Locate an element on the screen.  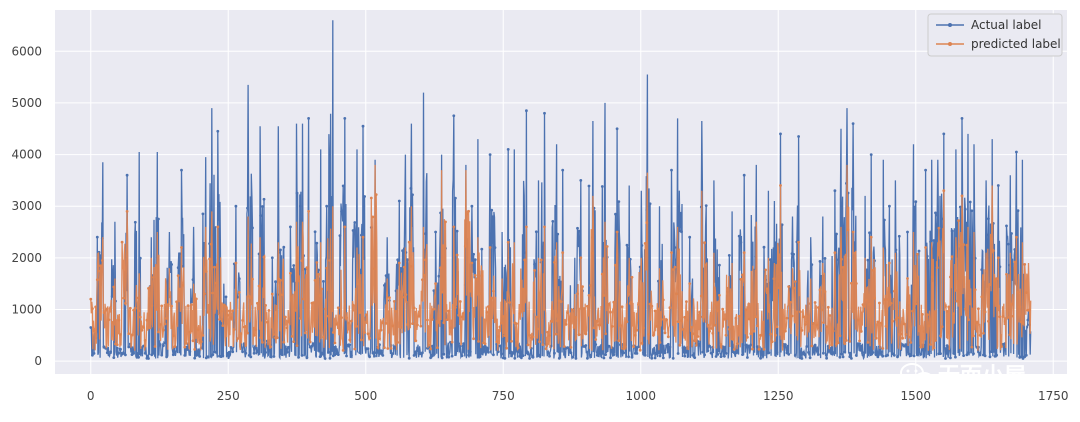
y-tick-label: 3000 is located at coordinates (26, 206).